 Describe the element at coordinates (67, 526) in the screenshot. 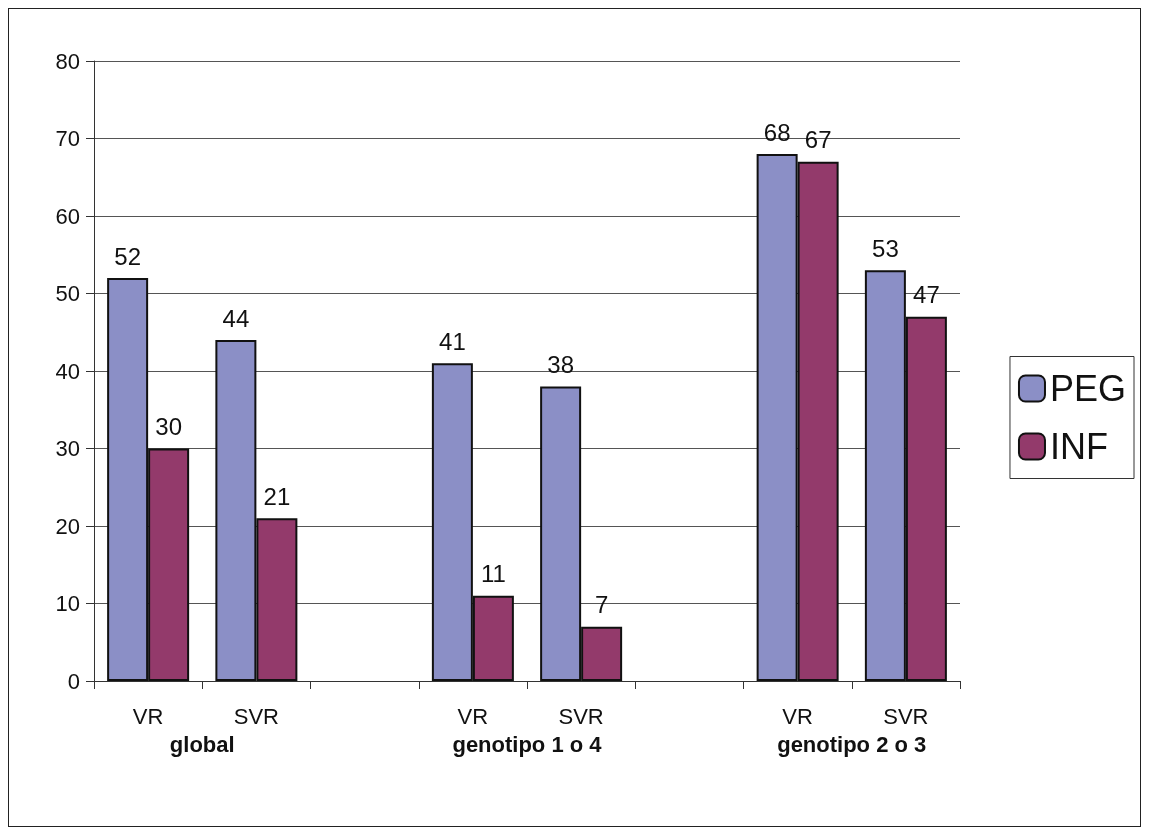

I see `y-tick-label: 20` at that location.